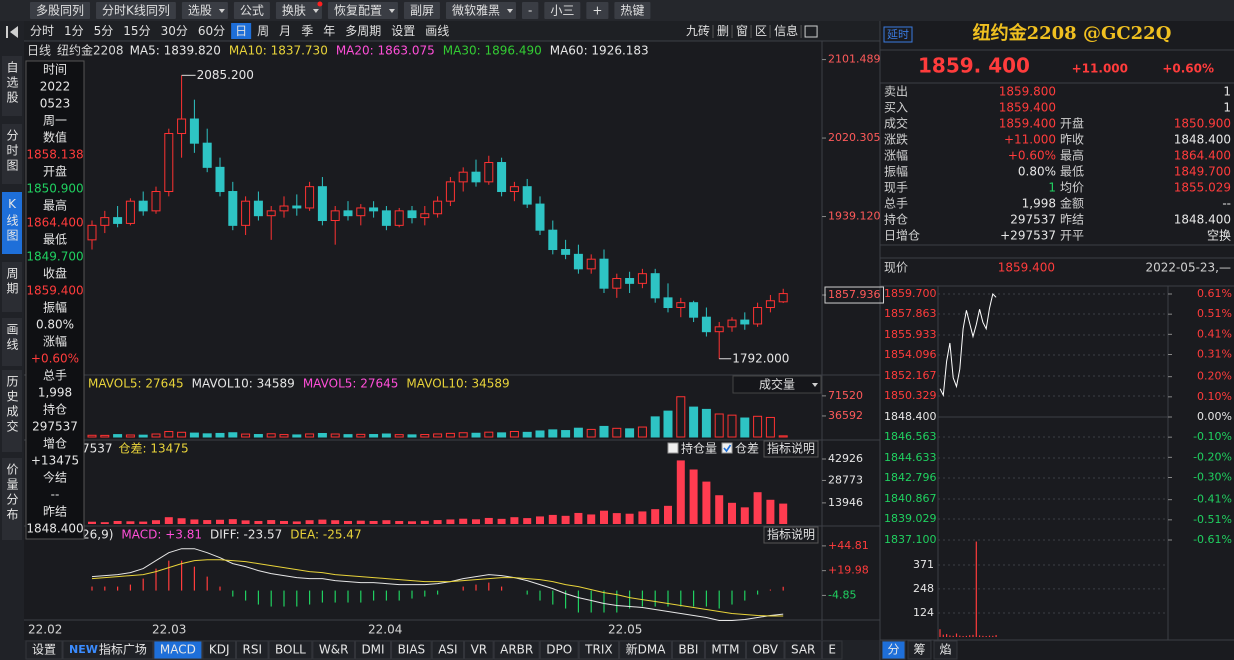  I want to click on y-tick-label: -4.85, so click(842, 594).